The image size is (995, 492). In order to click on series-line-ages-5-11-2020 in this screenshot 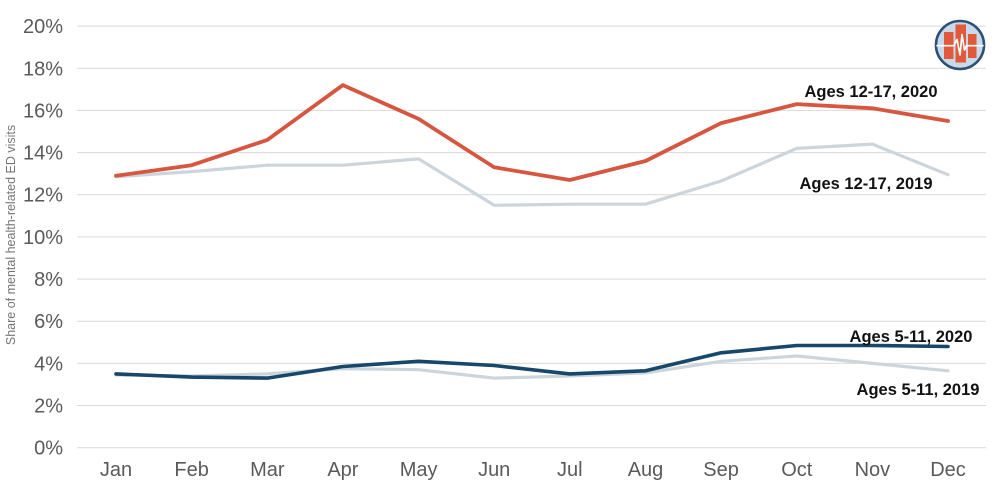, I will do `click(532, 361)`.